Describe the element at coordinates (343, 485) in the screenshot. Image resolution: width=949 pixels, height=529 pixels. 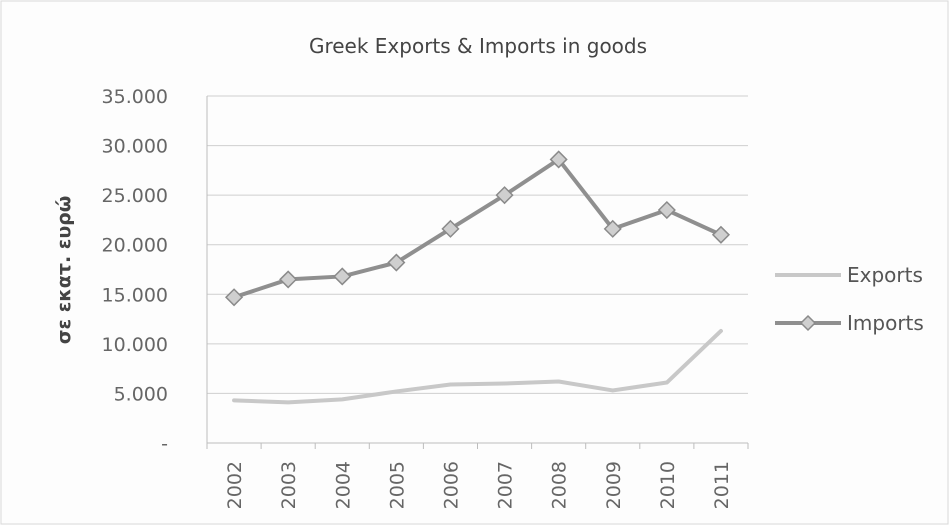
I see `x-tick-label: 2004` at that location.